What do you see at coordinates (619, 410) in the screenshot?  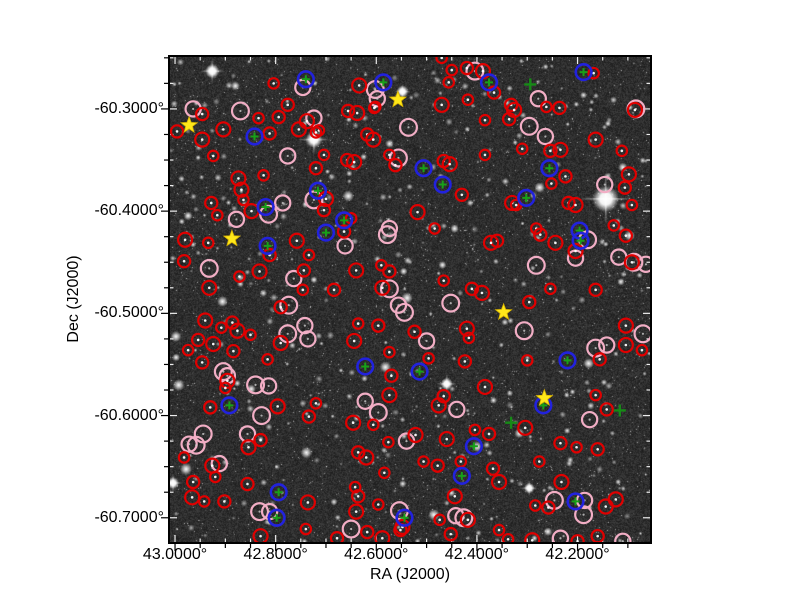 I see `green-plus-marker` at bounding box center [619, 410].